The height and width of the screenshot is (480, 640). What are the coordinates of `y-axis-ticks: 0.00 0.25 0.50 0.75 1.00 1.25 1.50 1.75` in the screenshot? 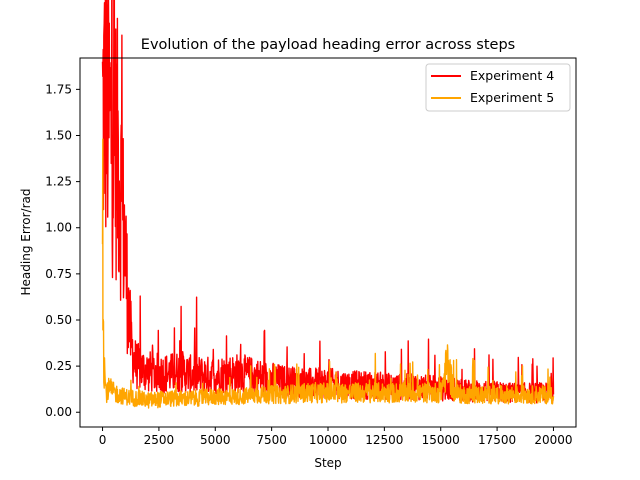 It's located at (62, 250).